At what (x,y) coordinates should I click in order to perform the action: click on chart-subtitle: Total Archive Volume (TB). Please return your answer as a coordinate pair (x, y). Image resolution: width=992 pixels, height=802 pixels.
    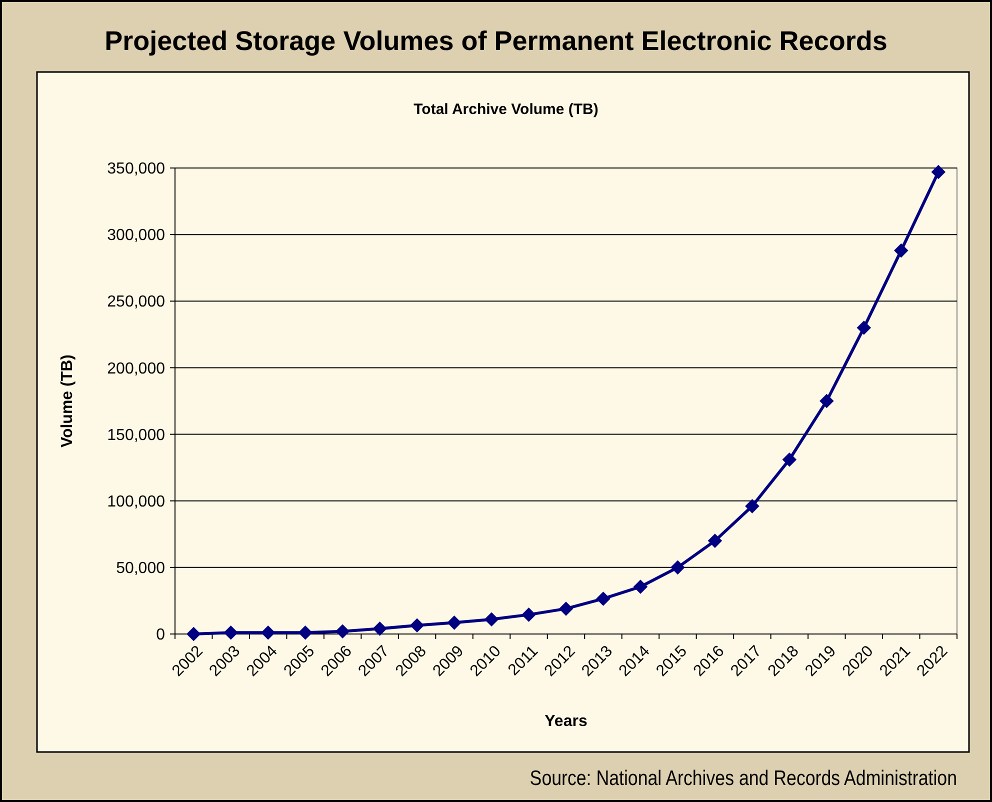
    Looking at the image, I should click on (506, 109).